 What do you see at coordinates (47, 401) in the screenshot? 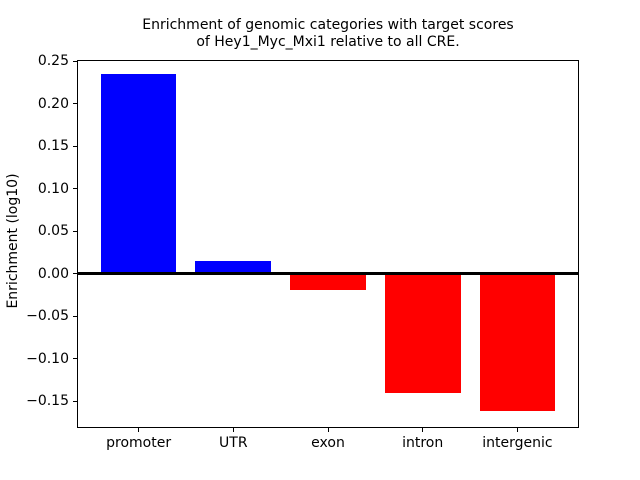
I see `y-tick-label: −0.15` at bounding box center [47, 401].